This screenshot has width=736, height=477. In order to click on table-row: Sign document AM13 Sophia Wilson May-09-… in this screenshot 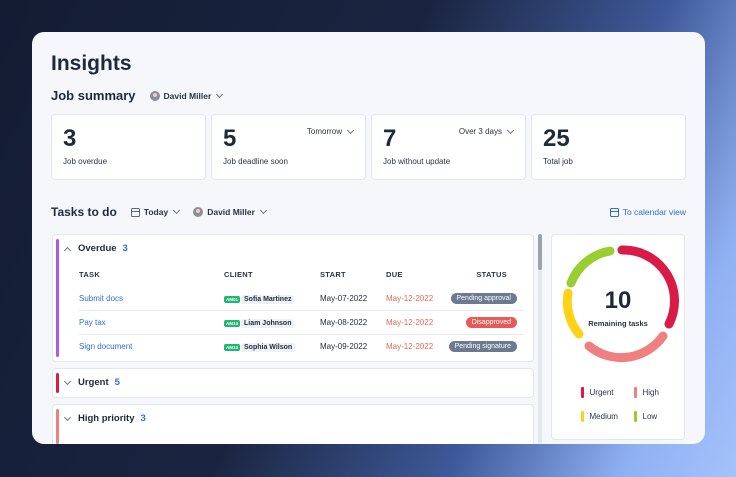, I will do `click(301, 347)`.